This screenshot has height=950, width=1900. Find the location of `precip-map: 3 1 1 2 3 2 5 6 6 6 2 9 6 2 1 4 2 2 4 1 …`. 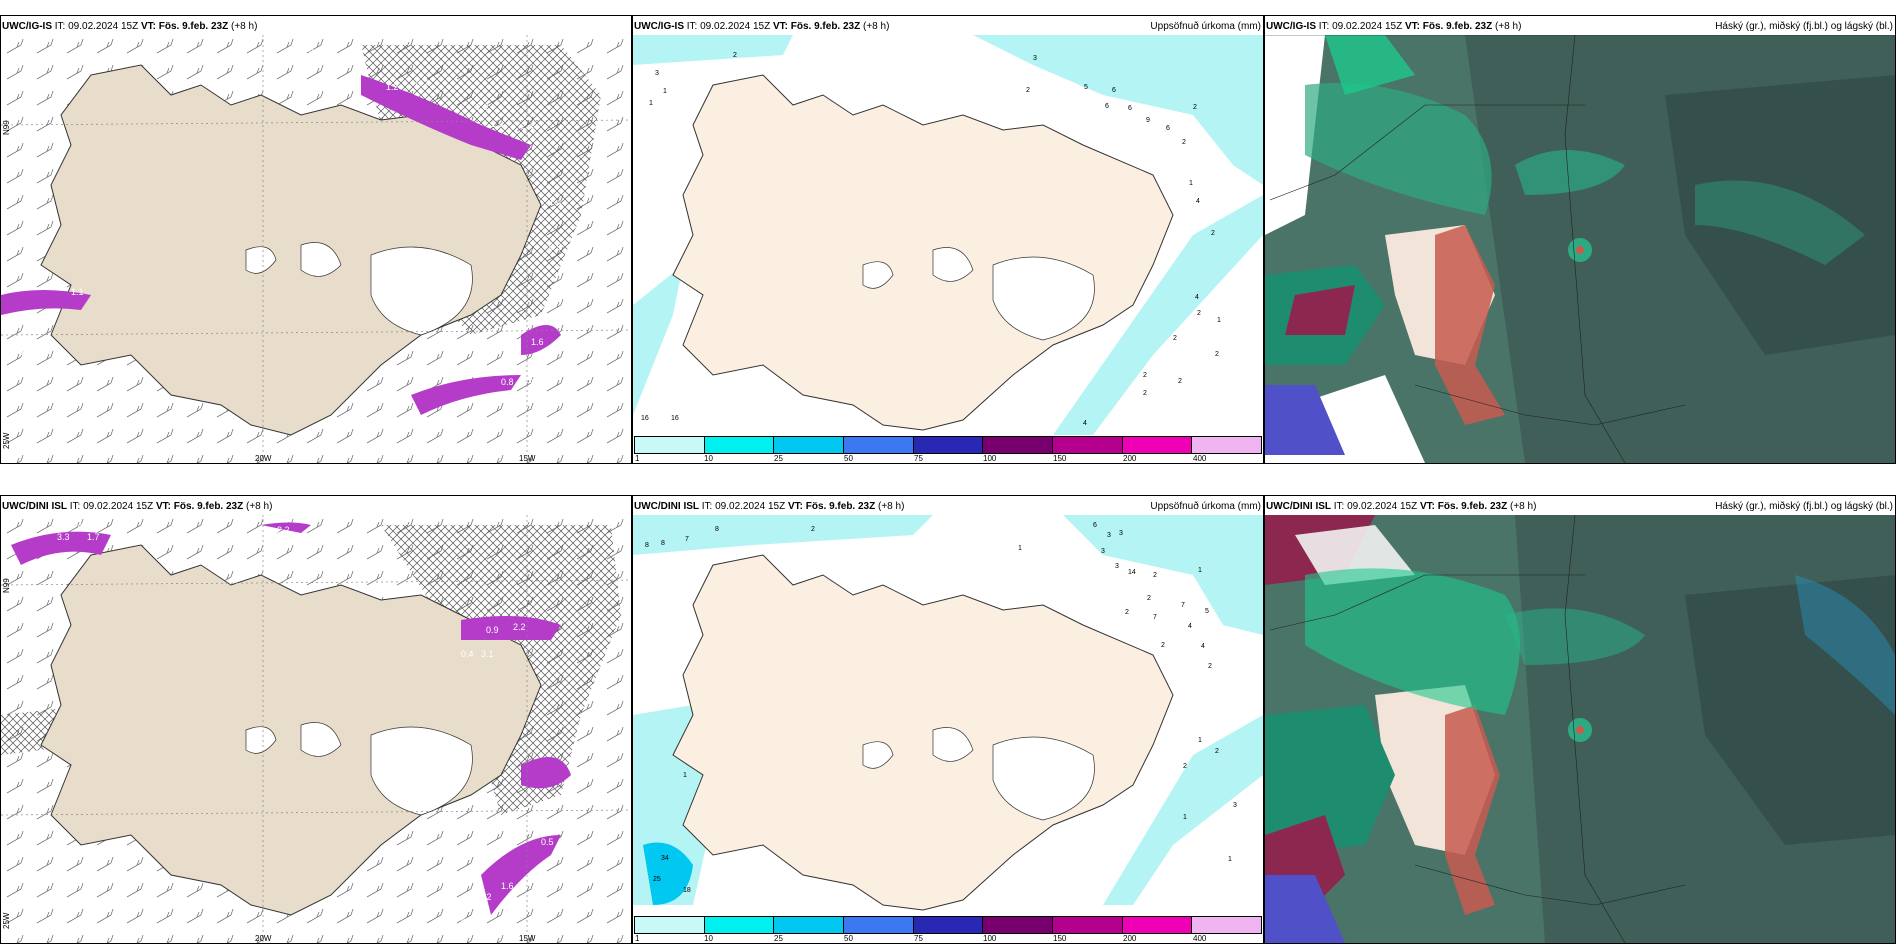

precip-map: 3 1 1 2 3 2 5 6 6 6 2 9 6 2 1 4 2 2 4 1 … is located at coordinates (948, 235).